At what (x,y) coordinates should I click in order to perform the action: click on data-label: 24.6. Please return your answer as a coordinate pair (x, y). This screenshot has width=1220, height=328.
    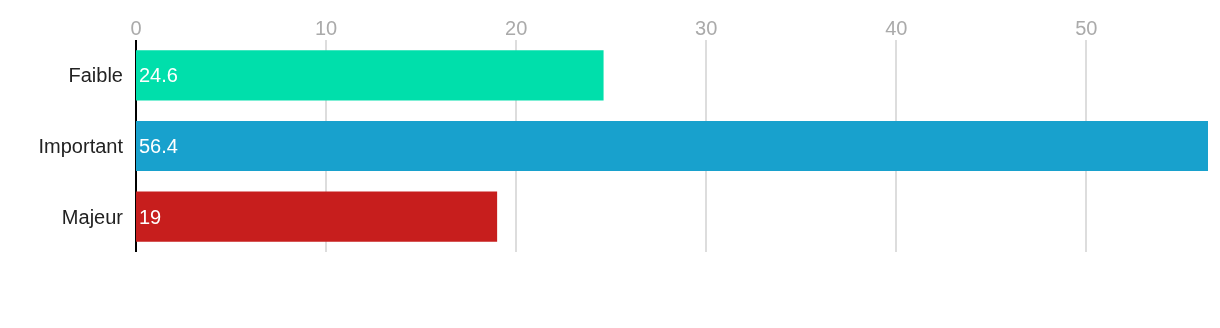
    Looking at the image, I should click on (158, 75).